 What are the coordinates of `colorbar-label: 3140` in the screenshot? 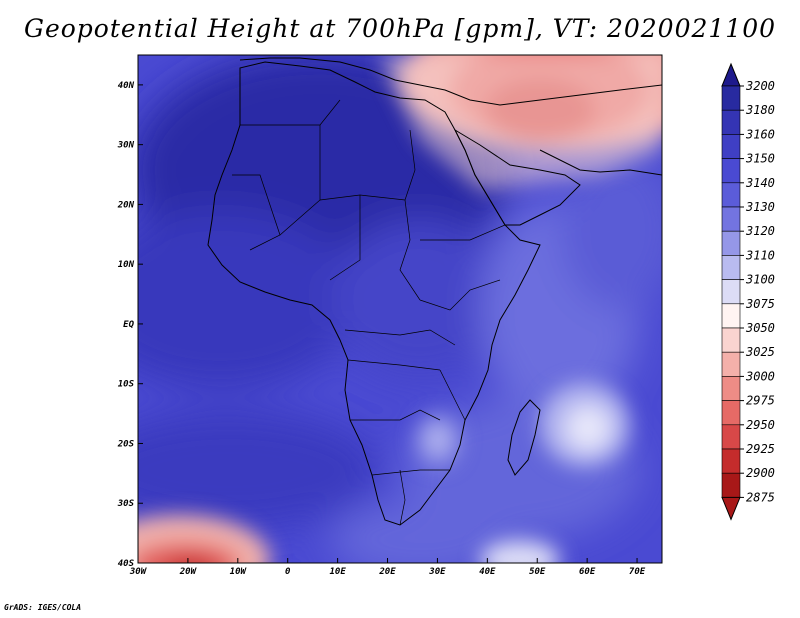 It's located at (760, 183).